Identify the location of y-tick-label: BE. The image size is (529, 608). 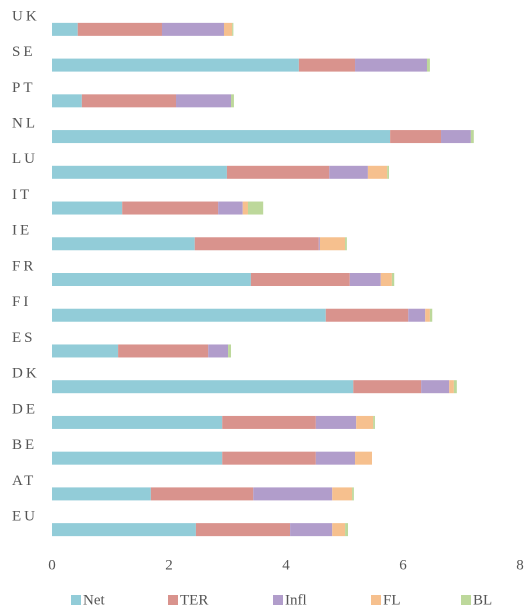
(24, 445).